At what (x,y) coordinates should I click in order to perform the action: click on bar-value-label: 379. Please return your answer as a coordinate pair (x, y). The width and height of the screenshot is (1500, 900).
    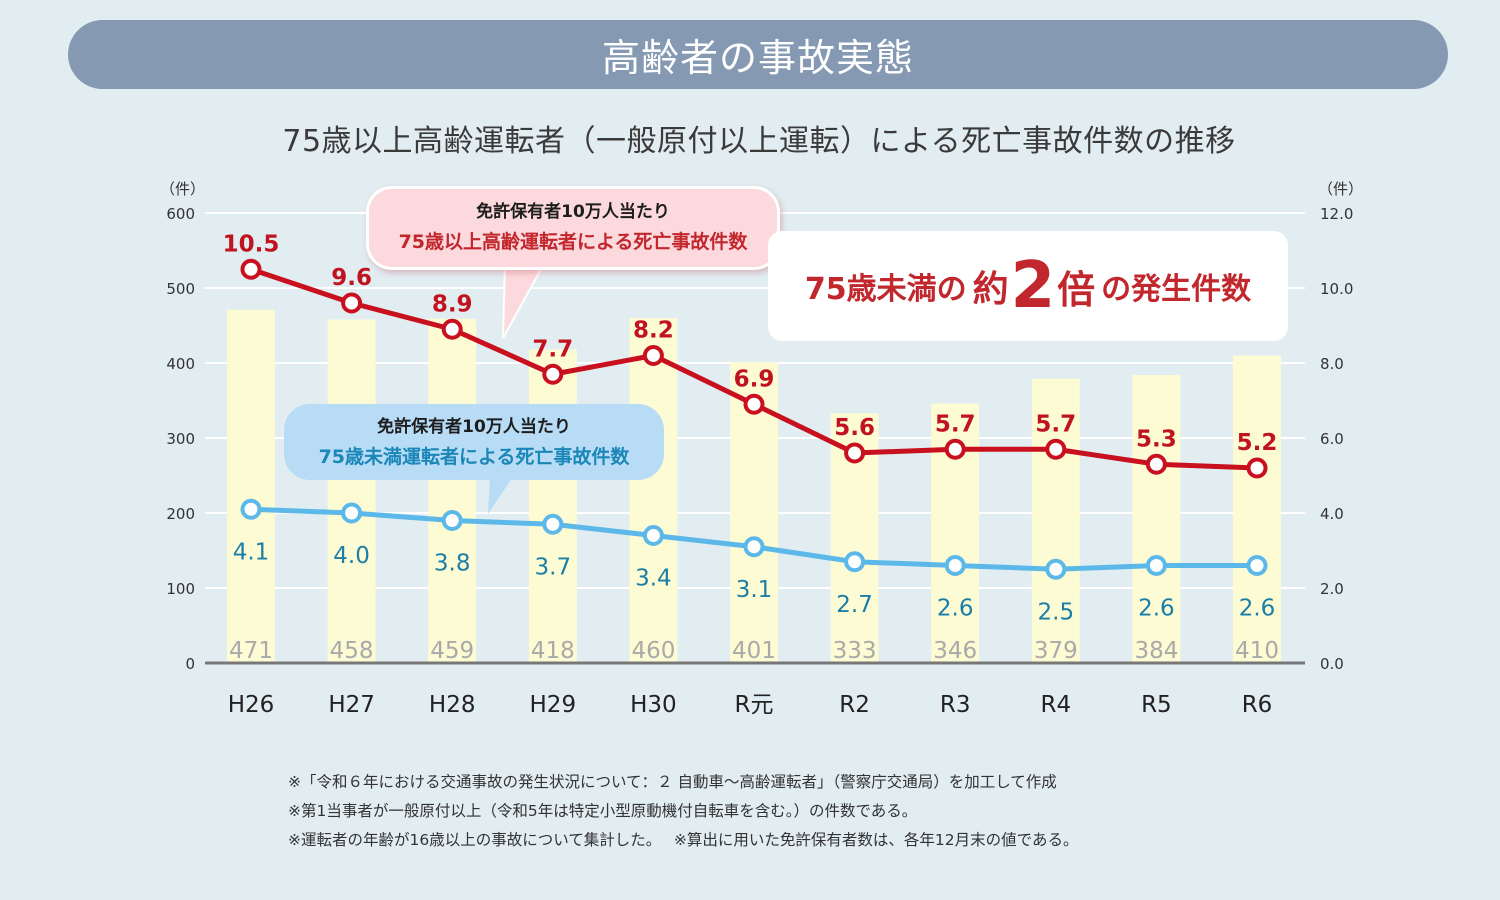
    Looking at the image, I should click on (1056, 651).